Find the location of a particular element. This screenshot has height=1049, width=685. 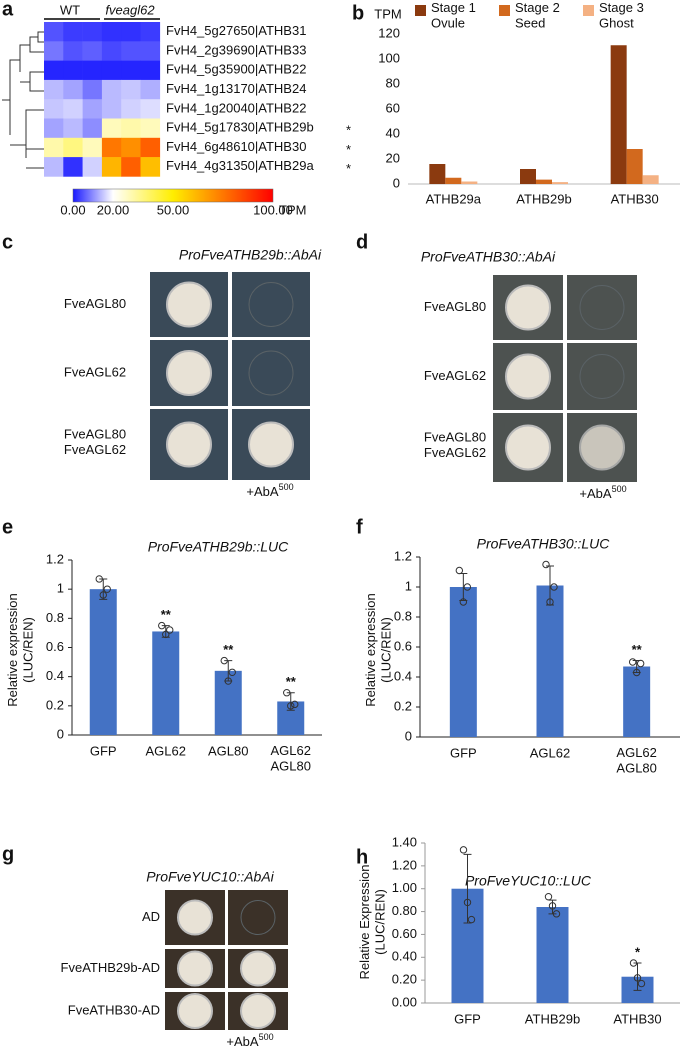

chart-title: ProFveATHB29b::LUC is located at coordinates (218, 547).